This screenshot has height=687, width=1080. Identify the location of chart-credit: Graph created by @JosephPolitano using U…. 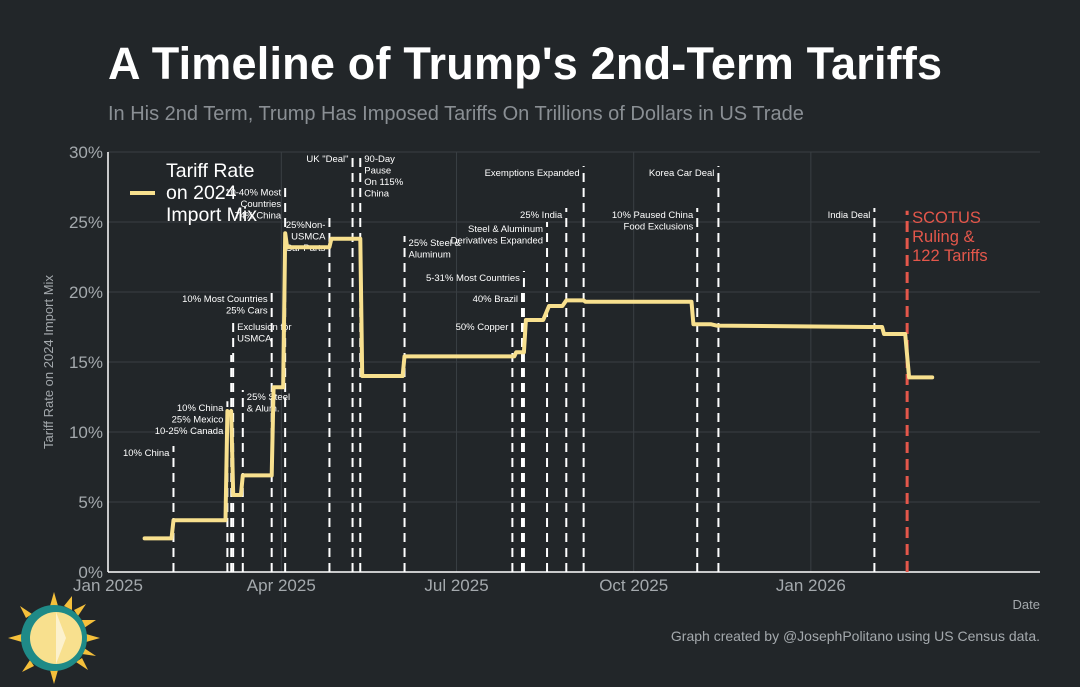
(855, 636).